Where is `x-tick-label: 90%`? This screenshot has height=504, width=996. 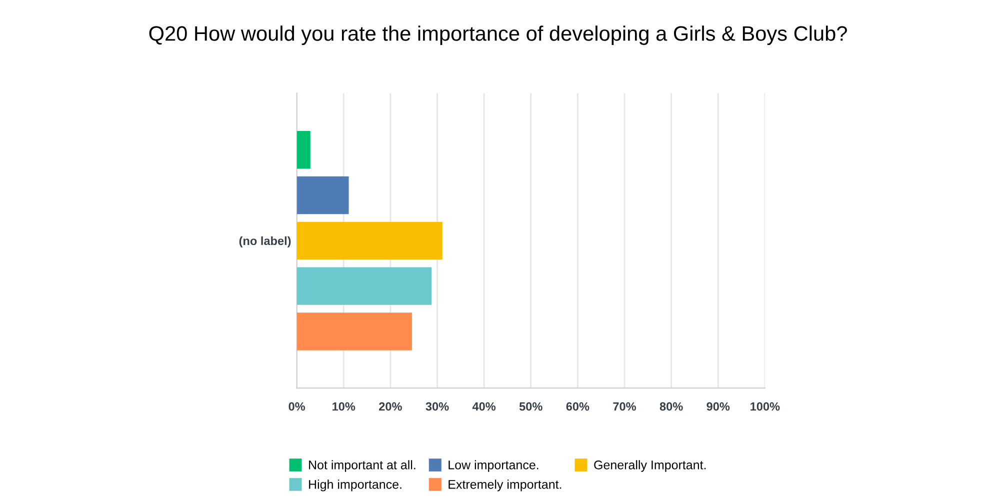 x-tick-label: 90% is located at coordinates (718, 406).